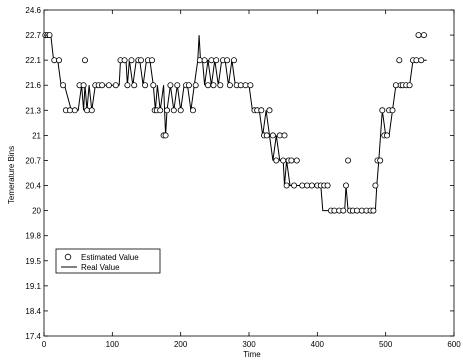 The height and width of the screenshot is (360, 463). I want to click on legend: Estimated Value Real Value, so click(108, 261).